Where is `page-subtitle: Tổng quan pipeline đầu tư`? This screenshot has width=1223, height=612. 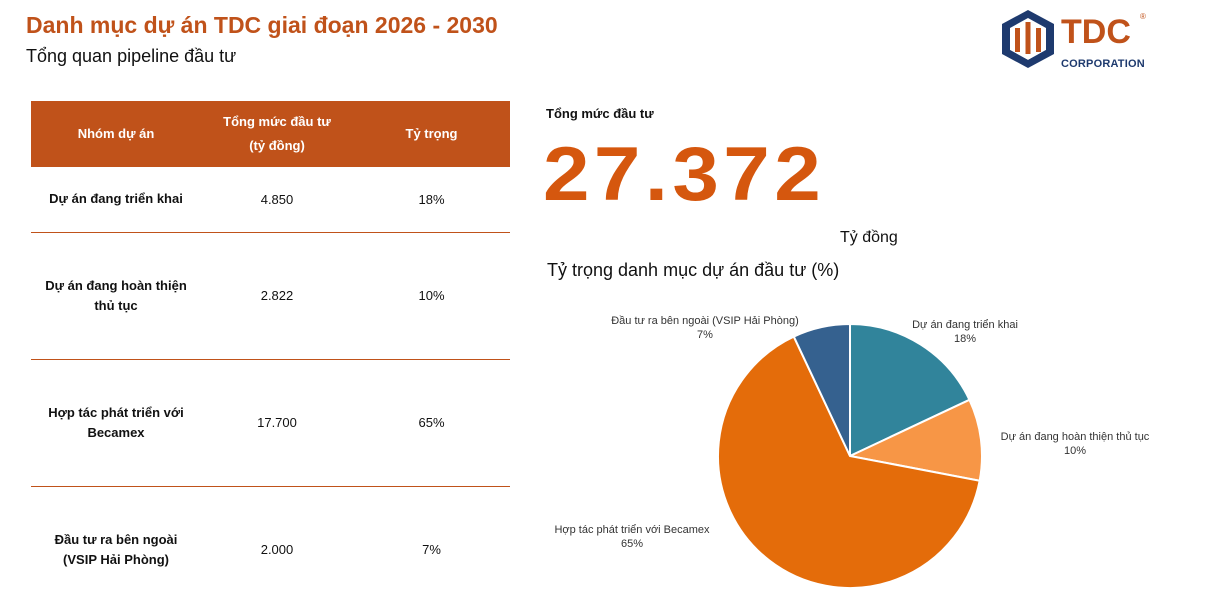 page-subtitle: Tổng quan pipeline đầu tư is located at coordinates (131, 56).